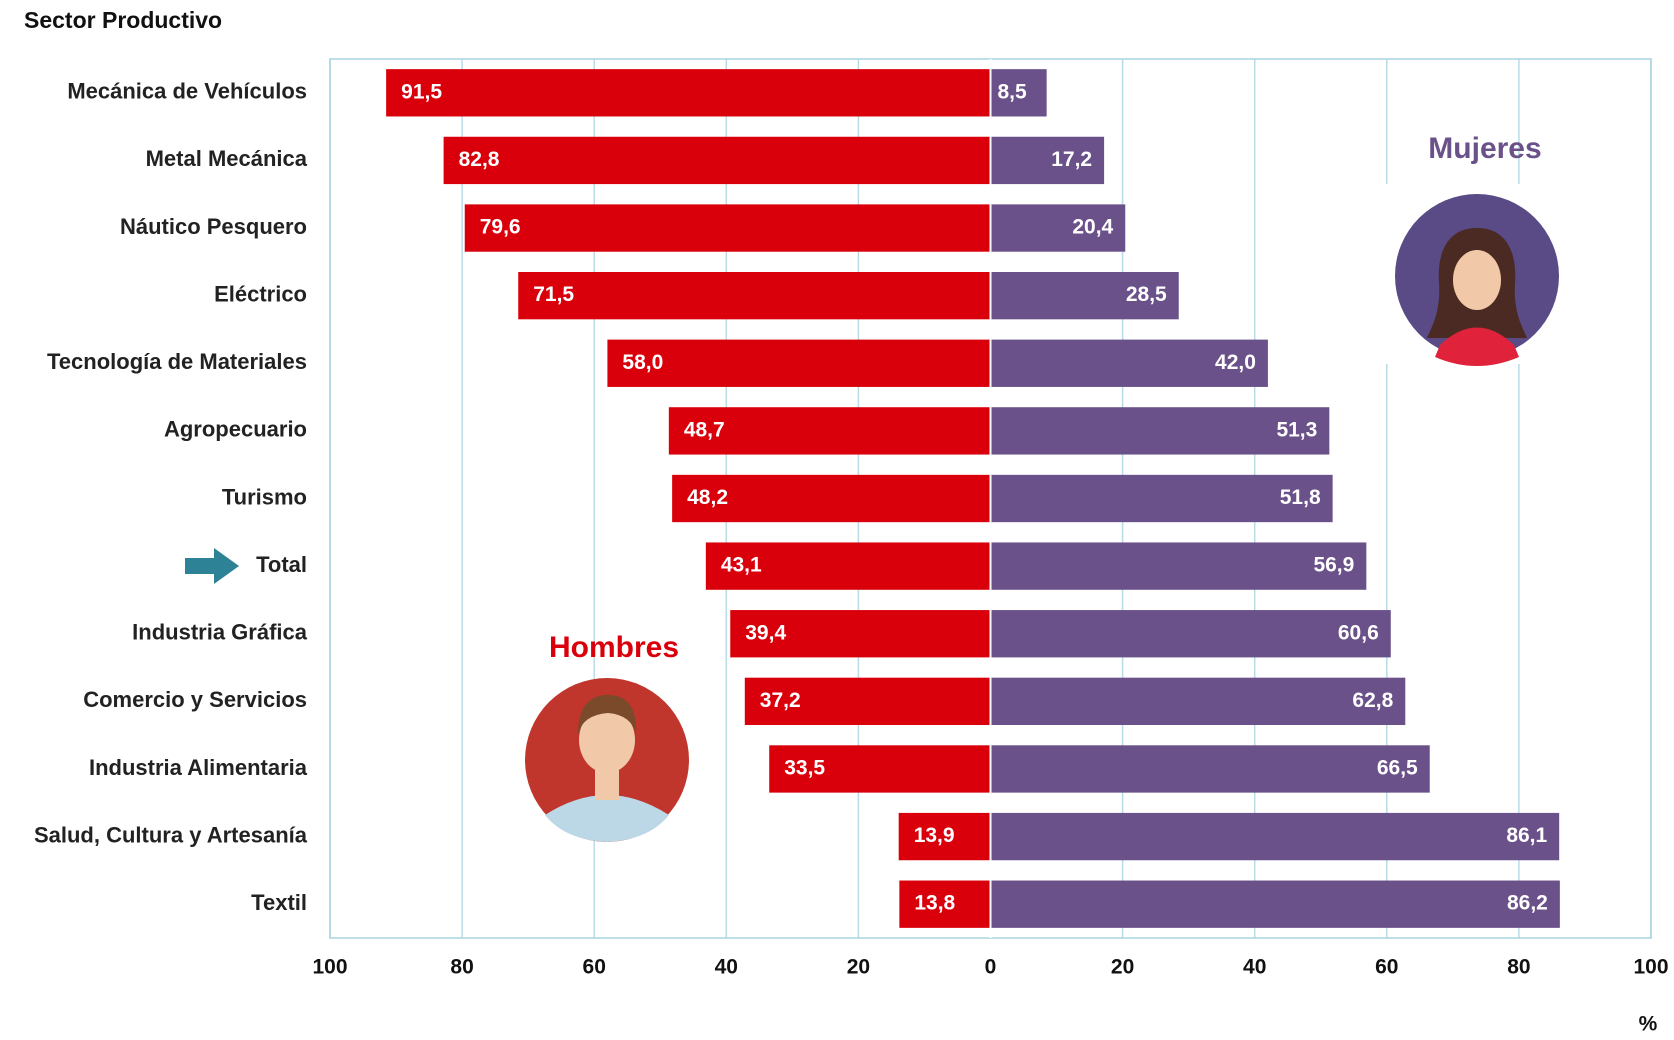 Image resolution: width=1674 pixels, height=1040 pixels. What do you see at coordinates (1071, 159) in the screenshot?
I see `value-label: 17,2` at bounding box center [1071, 159].